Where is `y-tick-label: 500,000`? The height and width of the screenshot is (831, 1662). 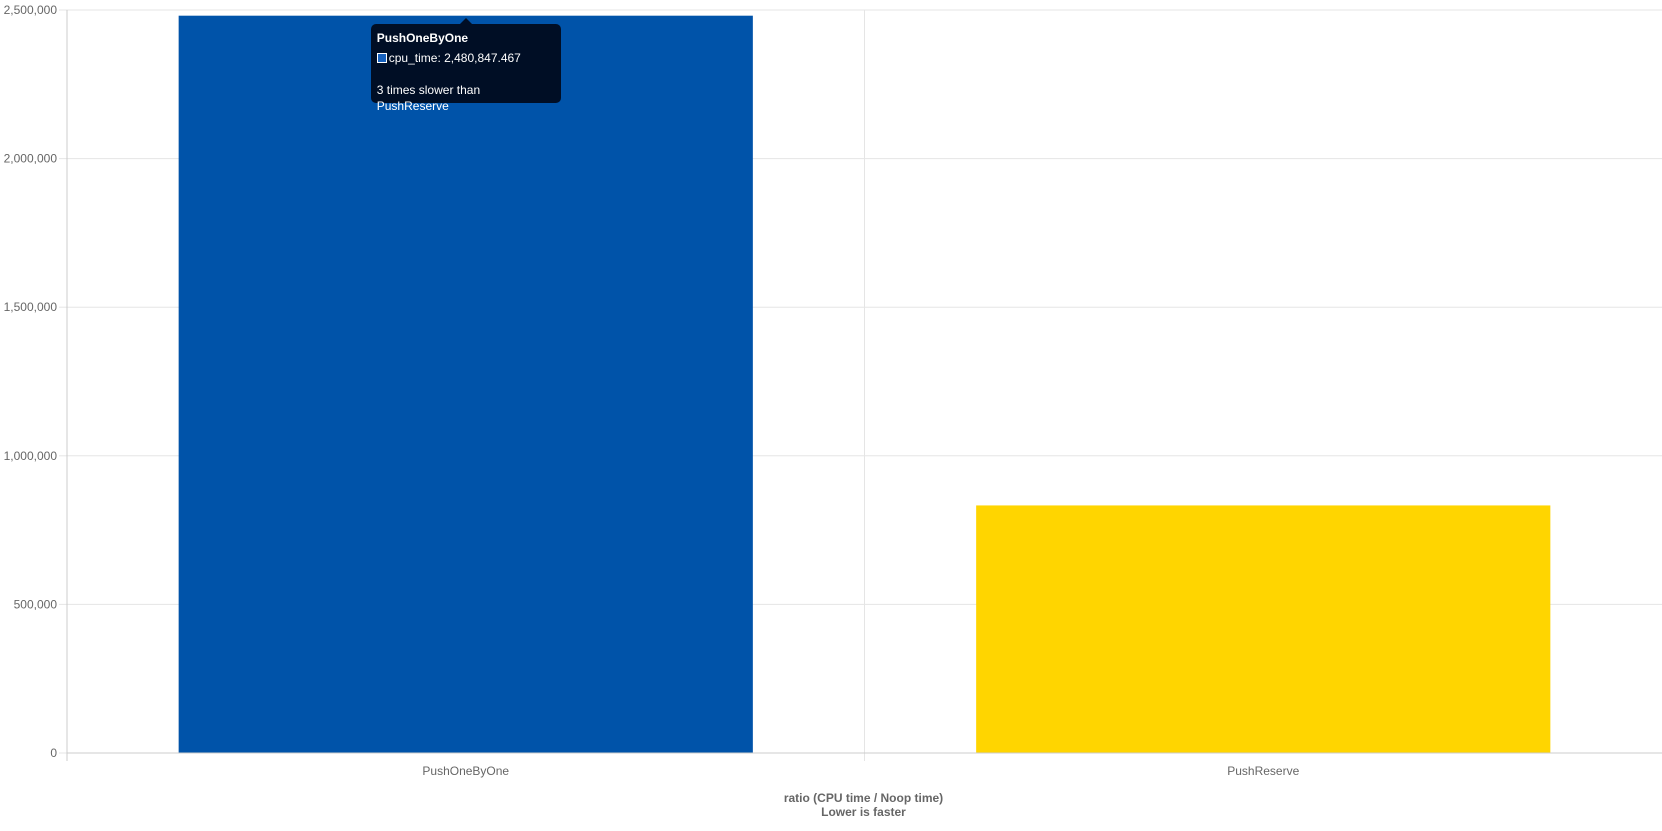
y-tick-label: 500,000 is located at coordinates (36, 604).